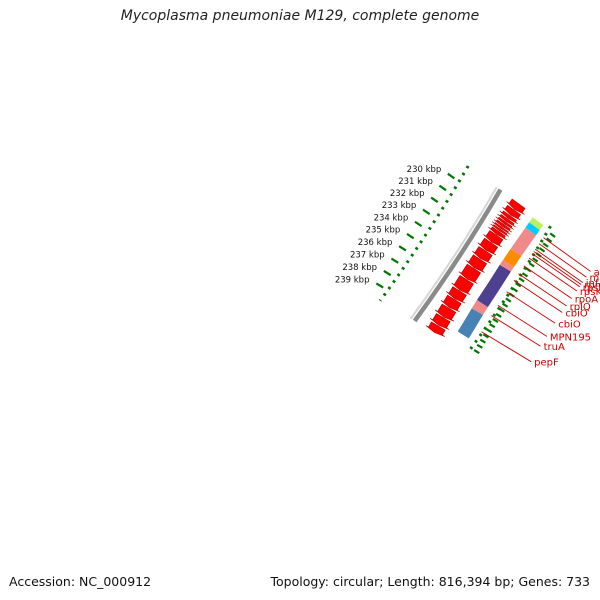 This screenshot has width=600, height=600. What do you see at coordinates (399, 206) in the screenshot?
I see `scale-label-4: 233 kbp` at bounding box center [399, 206].